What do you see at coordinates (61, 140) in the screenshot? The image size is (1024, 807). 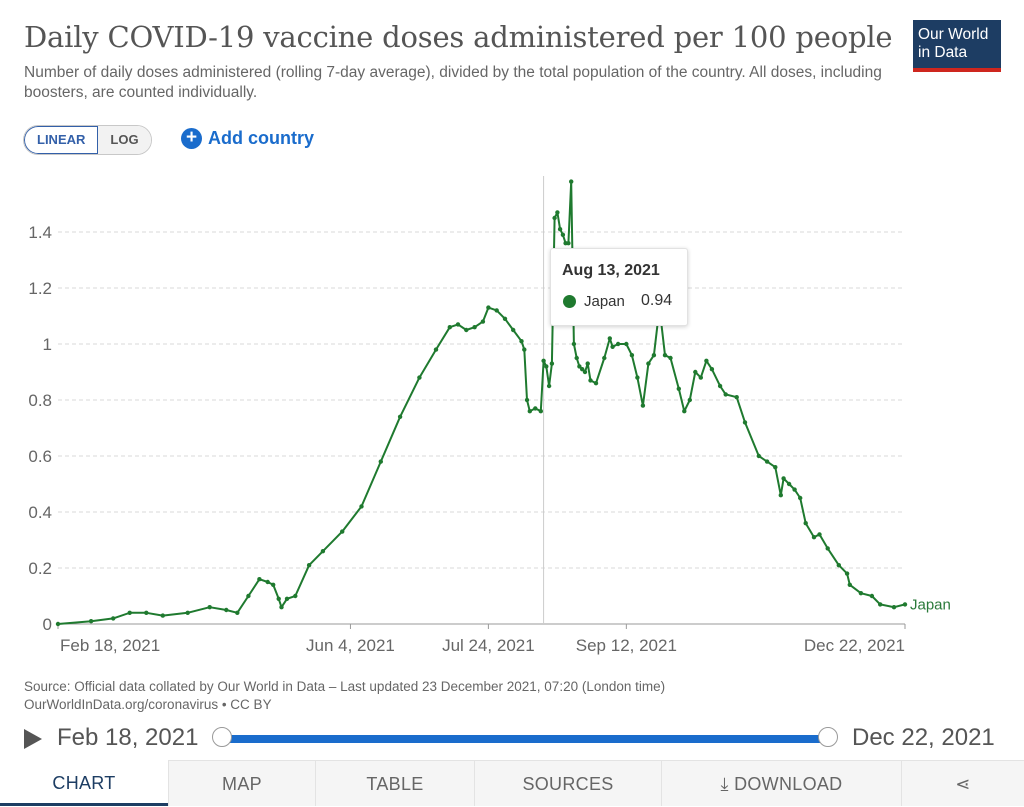 I see `linear-scale-button: LINEAR` at bounding box center [61, 140].